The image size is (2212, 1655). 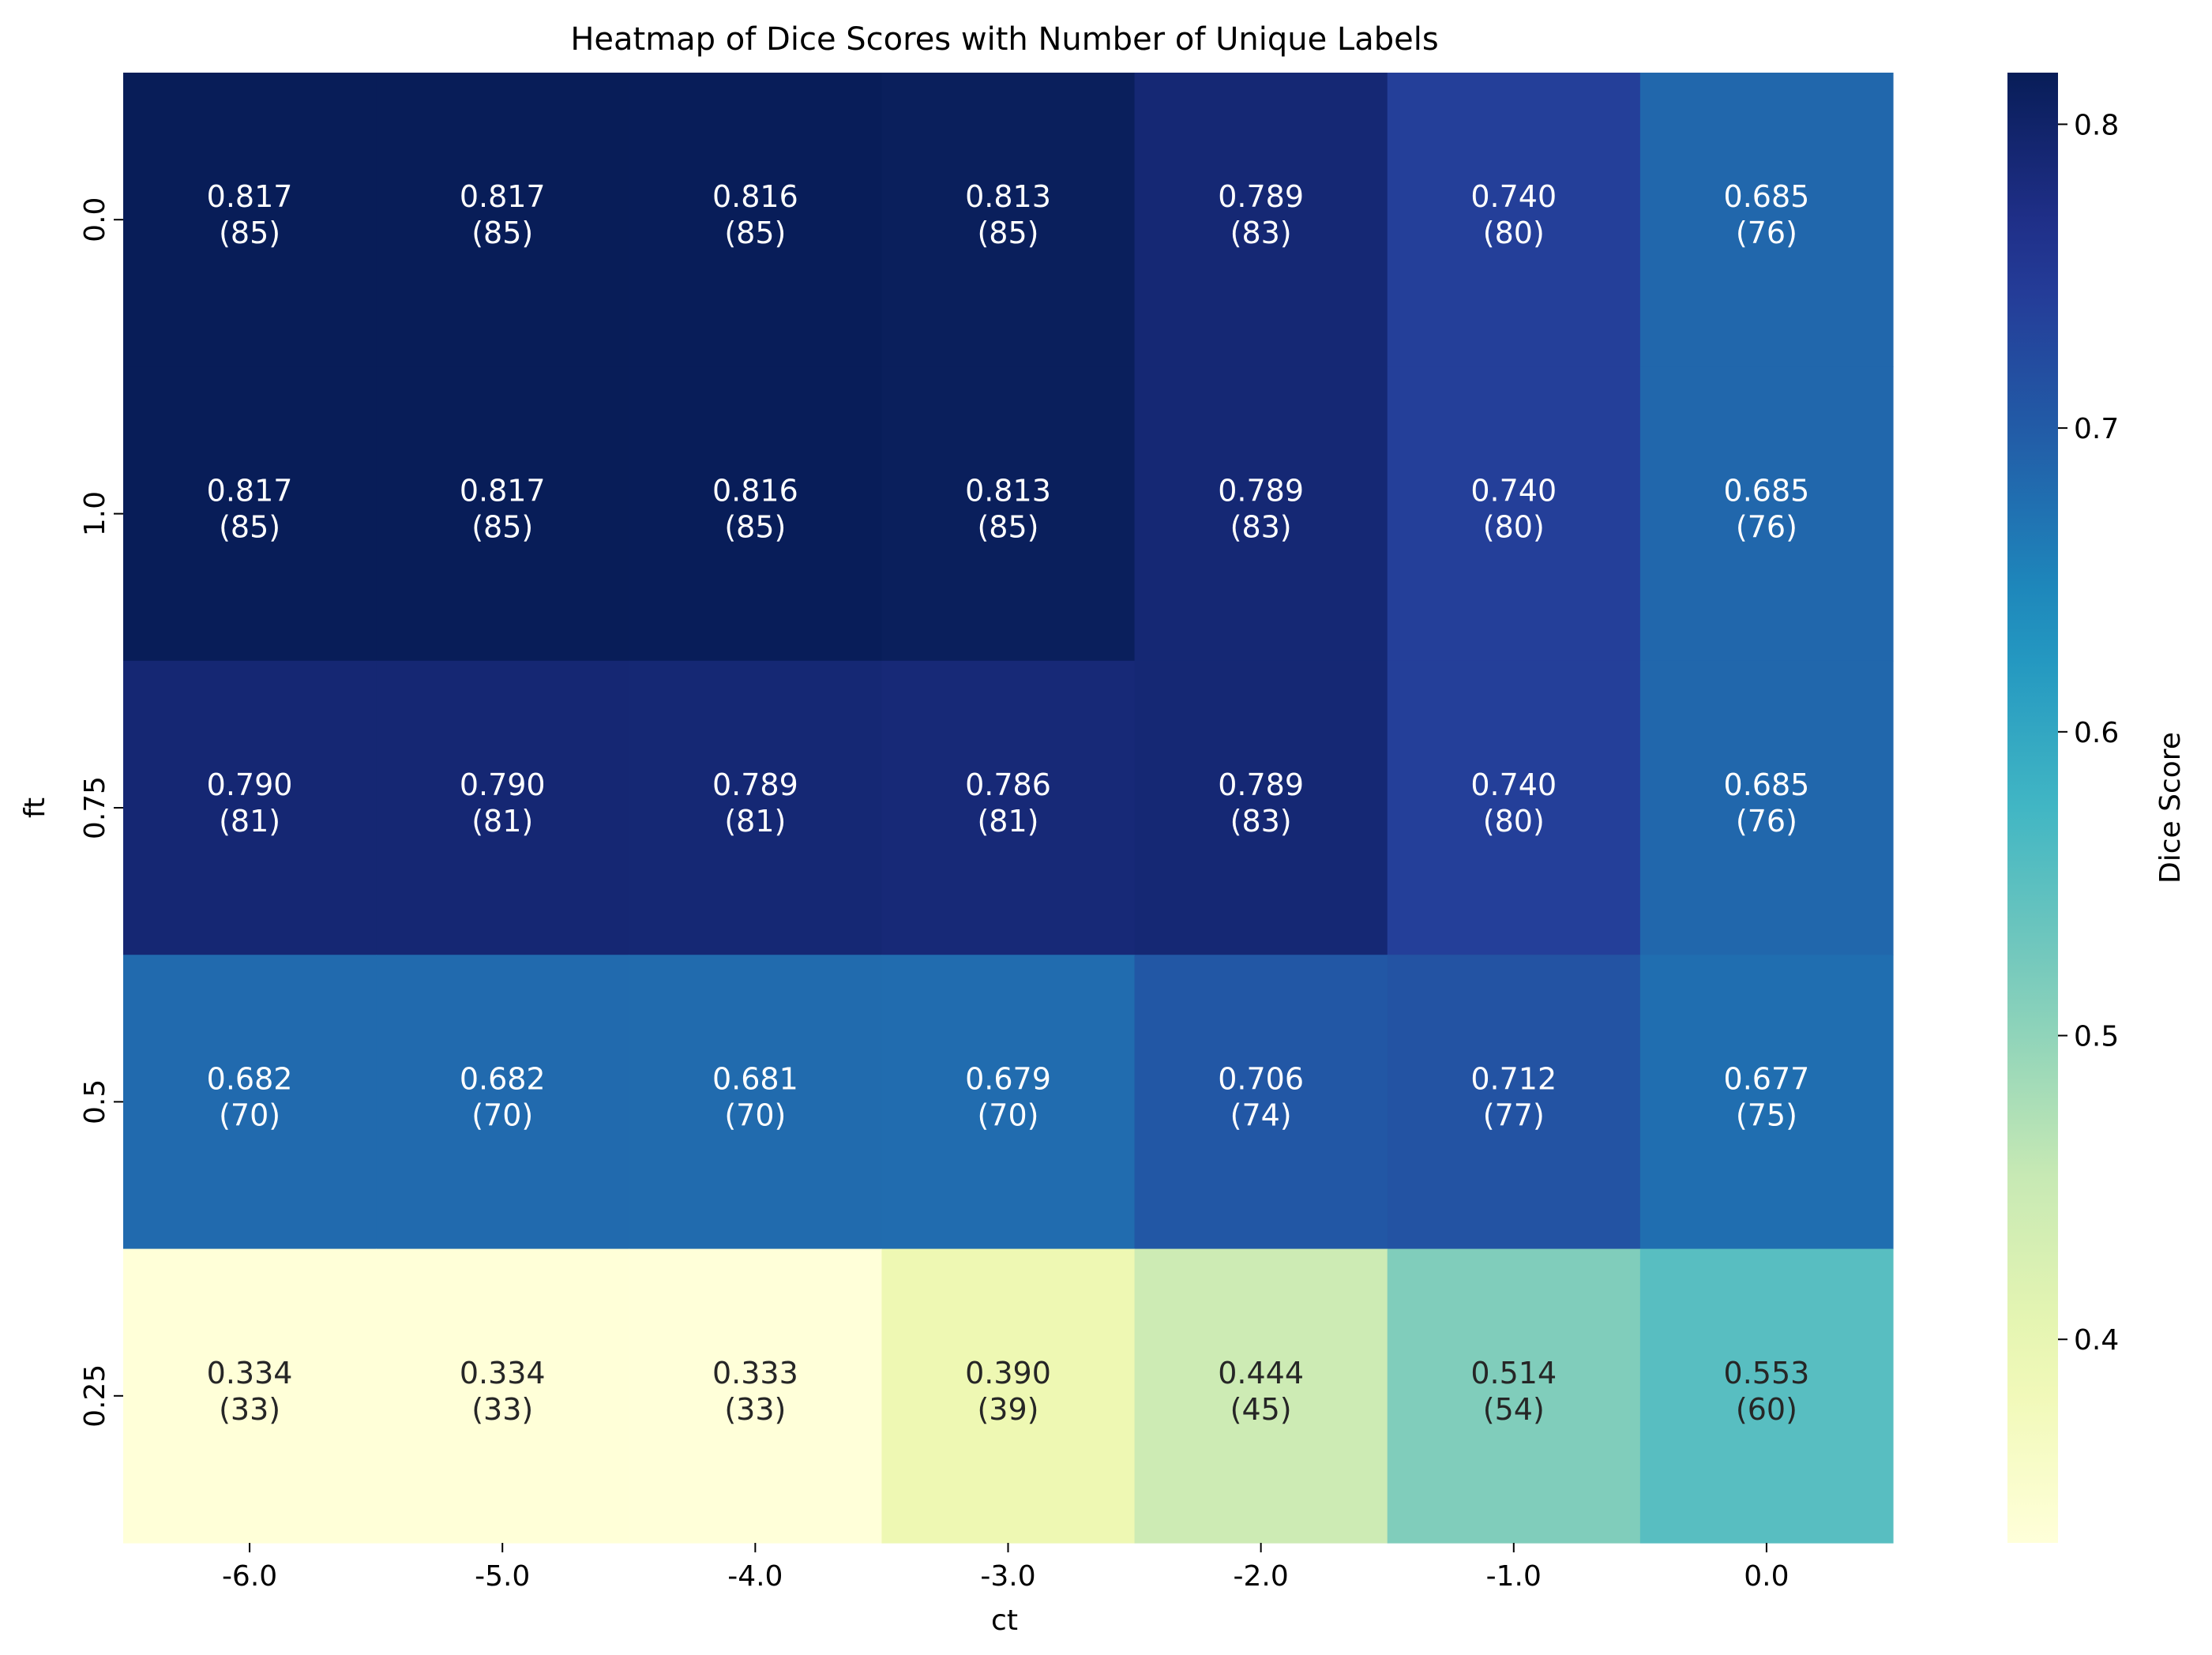 What do you see at coordinates (1513, 1391) in the screenshot?
I see `cell-label: 0.514 (54)` at bounding box center [1513, 1391].